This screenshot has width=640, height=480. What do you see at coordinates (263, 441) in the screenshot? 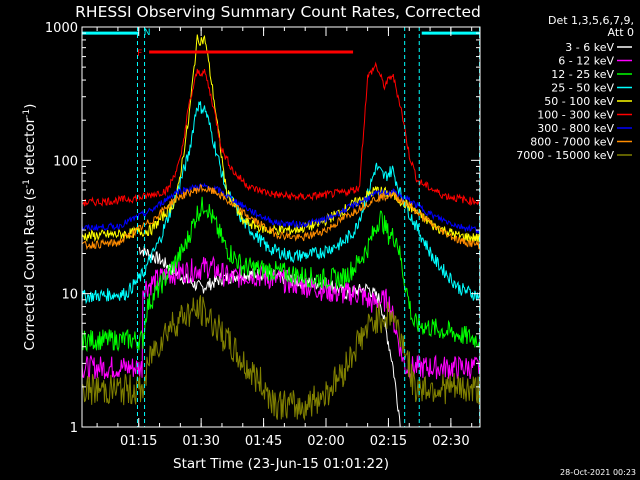
I see `x-tick-label: 01:45` at bounding box center [263, 441].